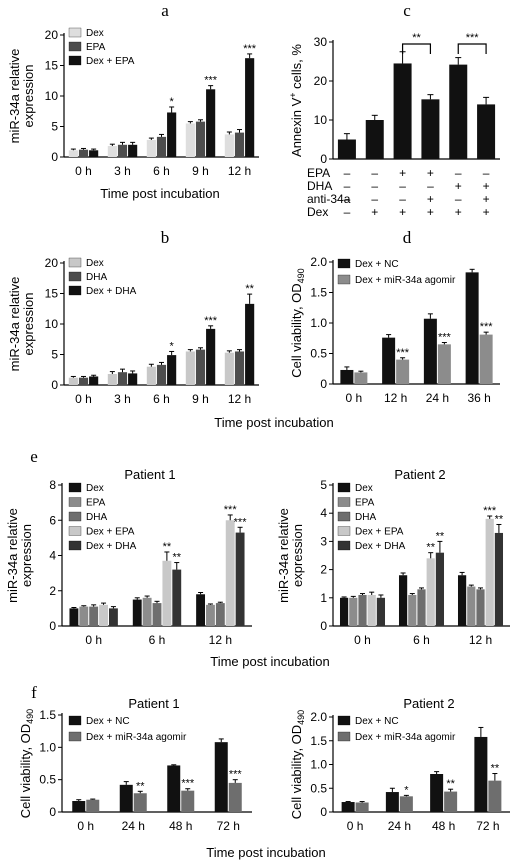 Image resolution: width=529 pixels, height=862 pixels. Describe the element at coordinates (380, 546) in the screenshot. I see `legend-label: Dex + DHA` at that location.